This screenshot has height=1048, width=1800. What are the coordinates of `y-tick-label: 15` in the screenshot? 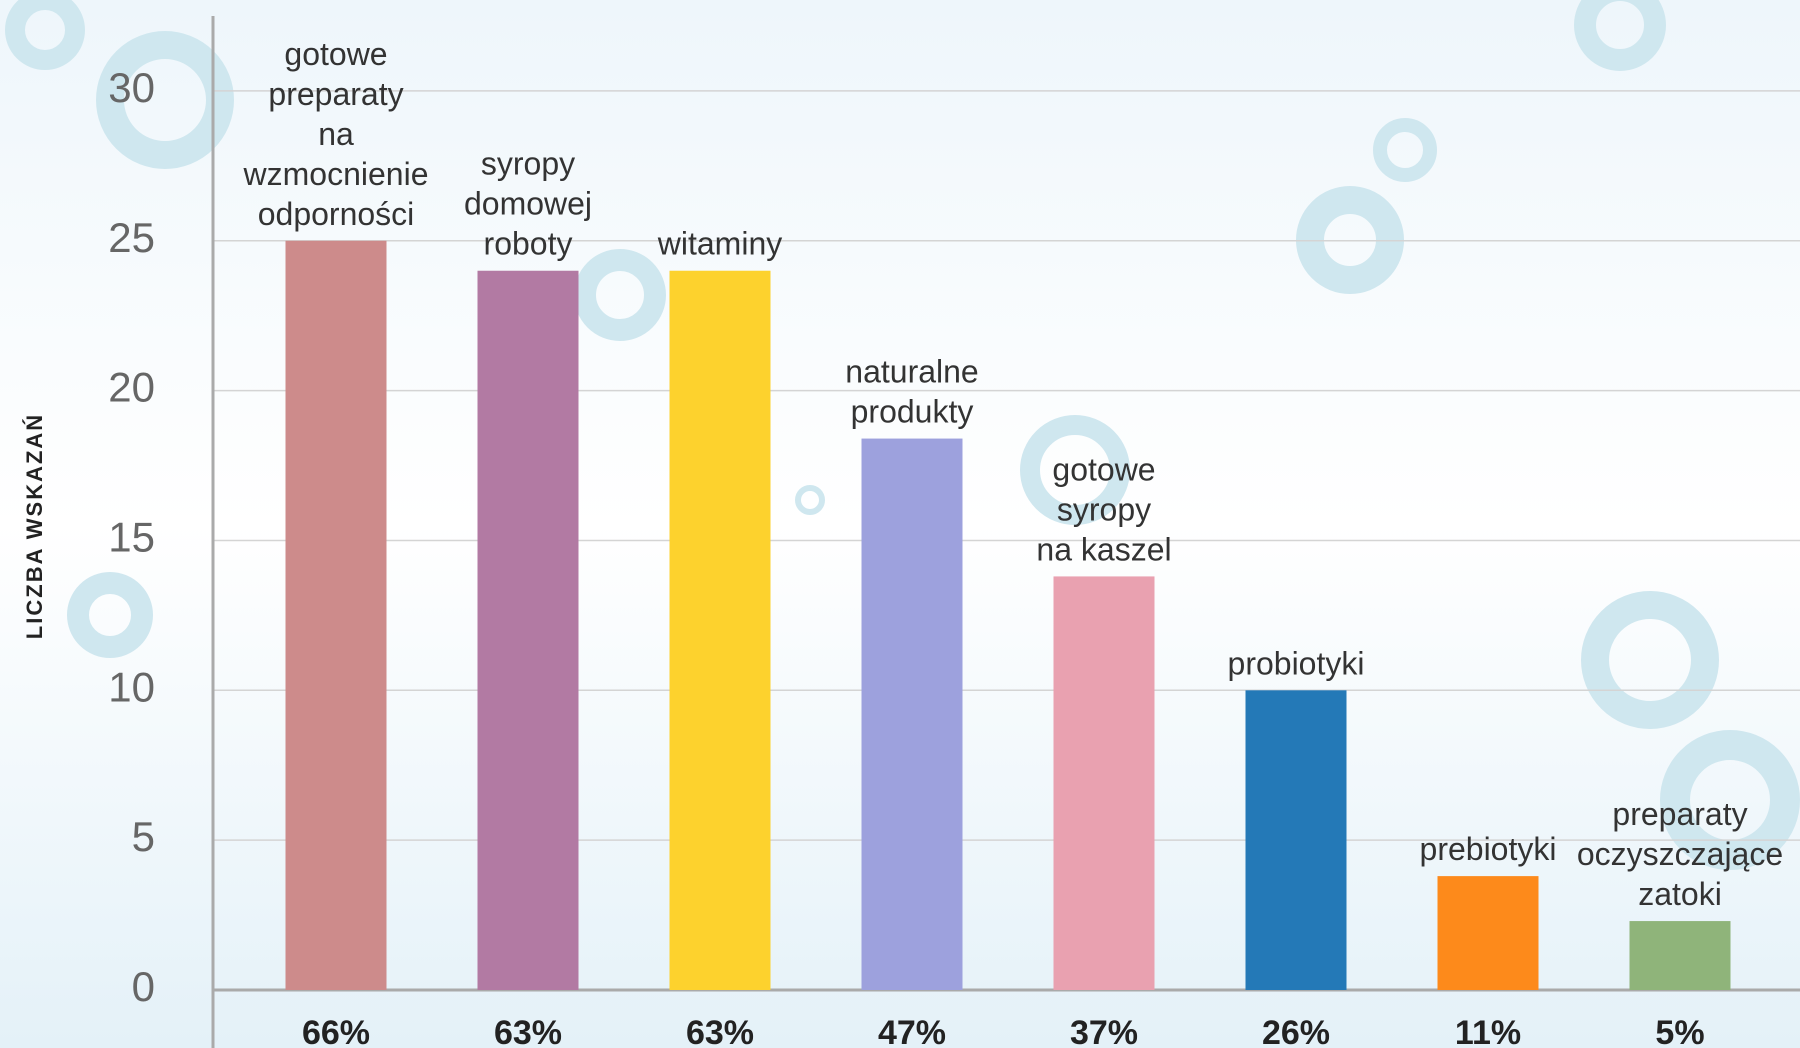 It's located at (131, 537).